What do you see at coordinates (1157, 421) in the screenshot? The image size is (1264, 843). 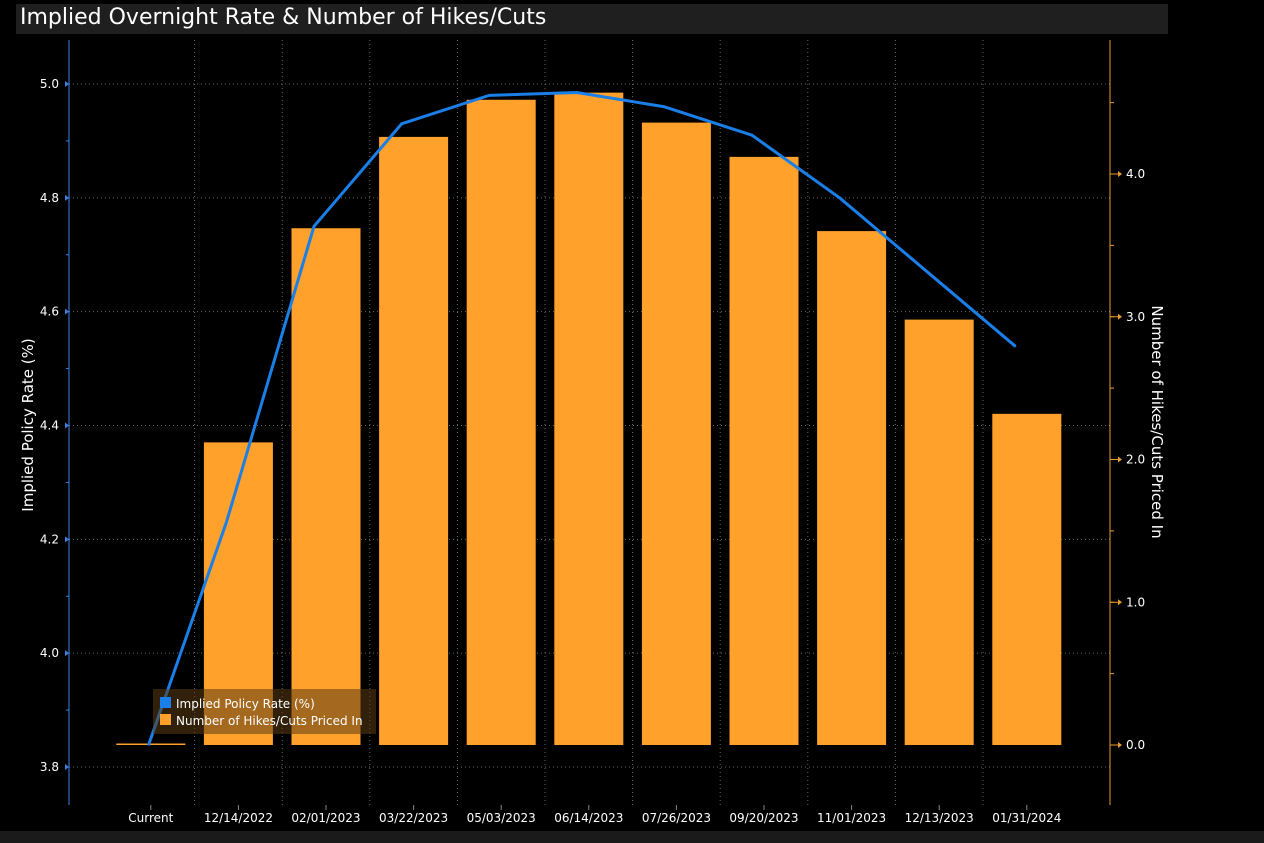 I see `y2-axis-label: Number of Hikes/Cuts Priced In` at bounding box center [1157, 421].